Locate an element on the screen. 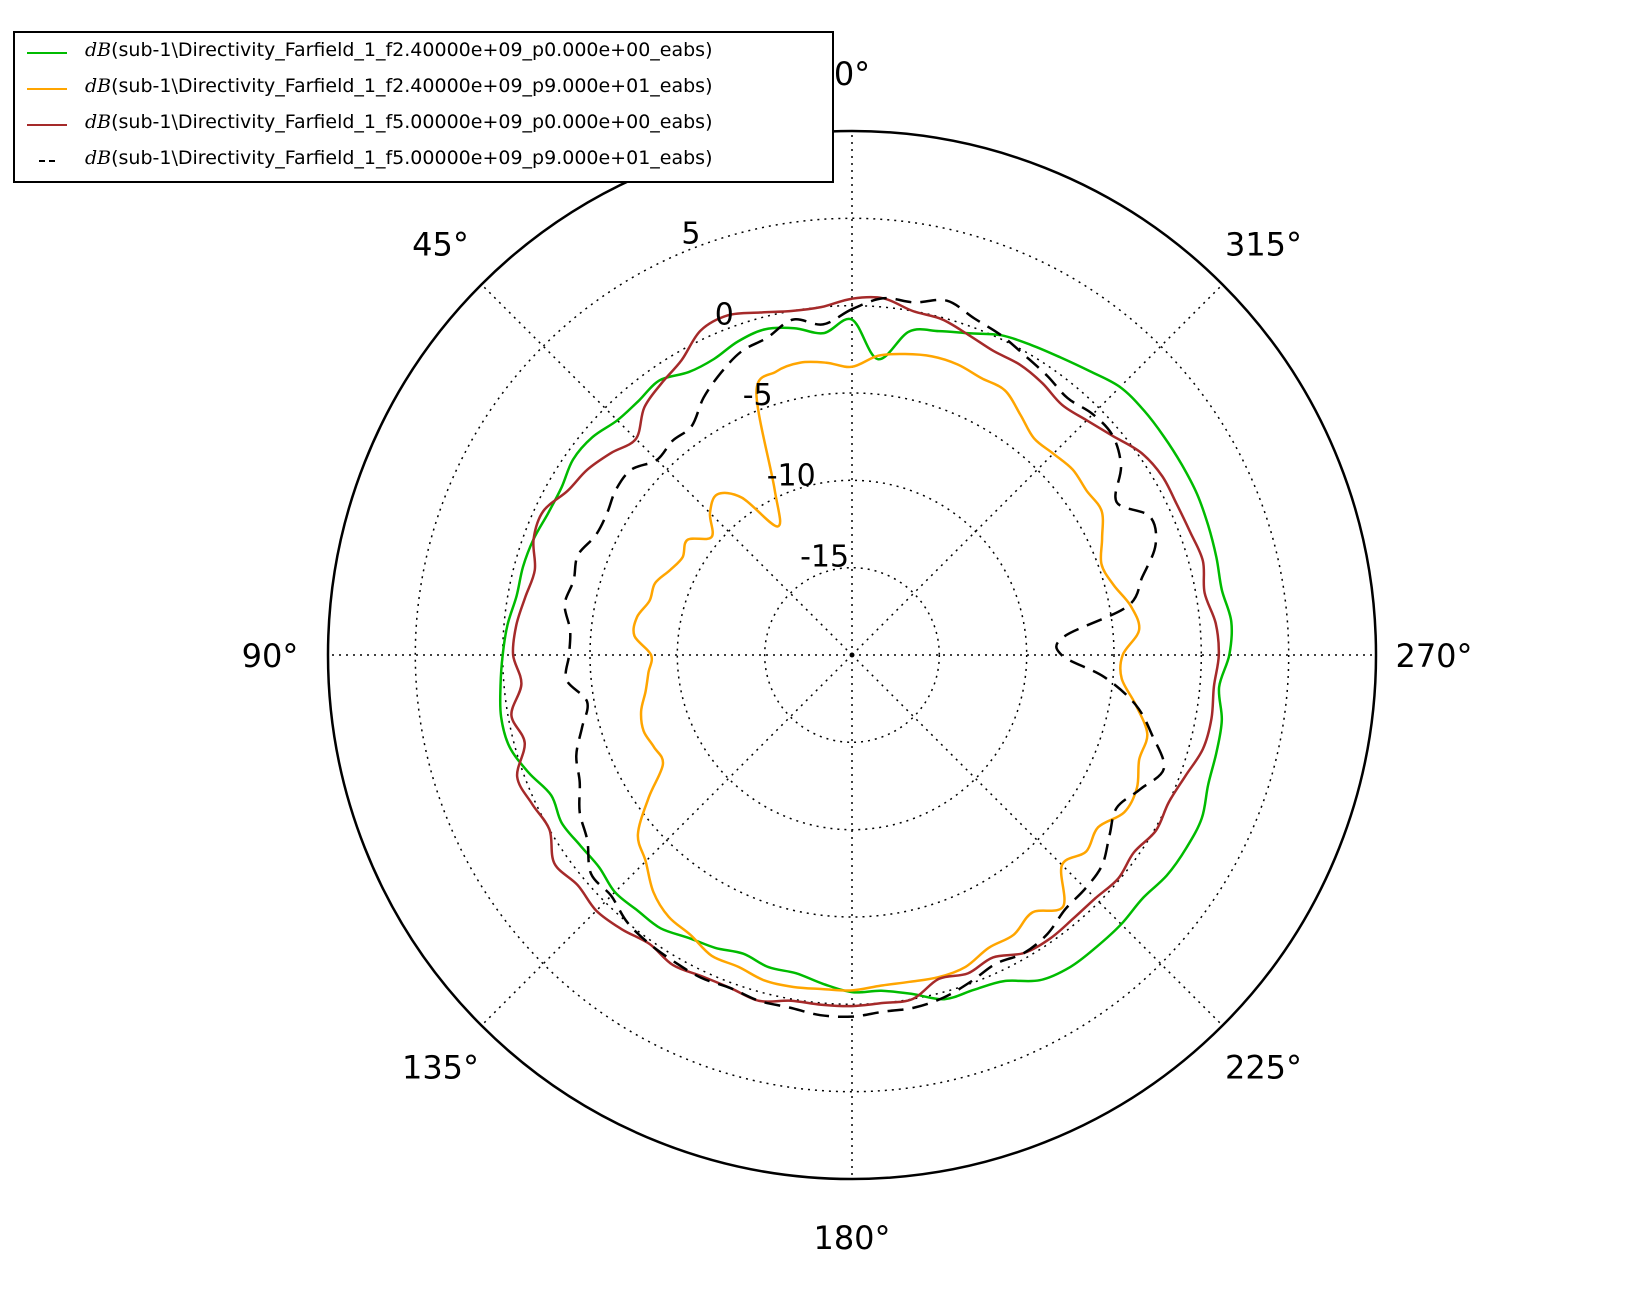  angle-tick-label: 90° is located at coordinates (270, 656).